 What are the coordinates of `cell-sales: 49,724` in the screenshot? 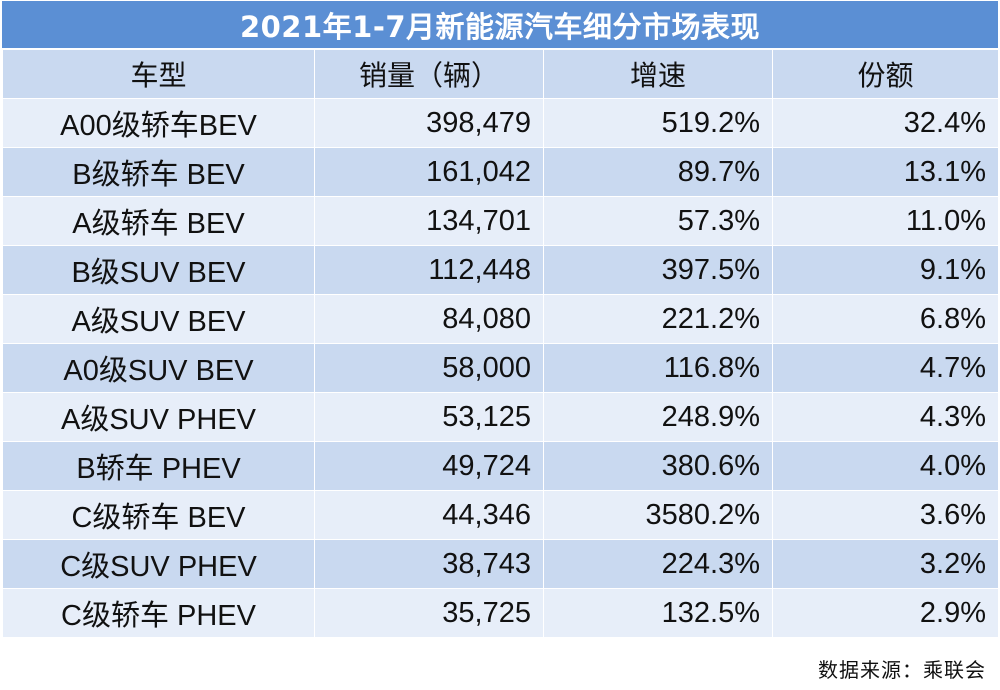 It's located at (429, 466).